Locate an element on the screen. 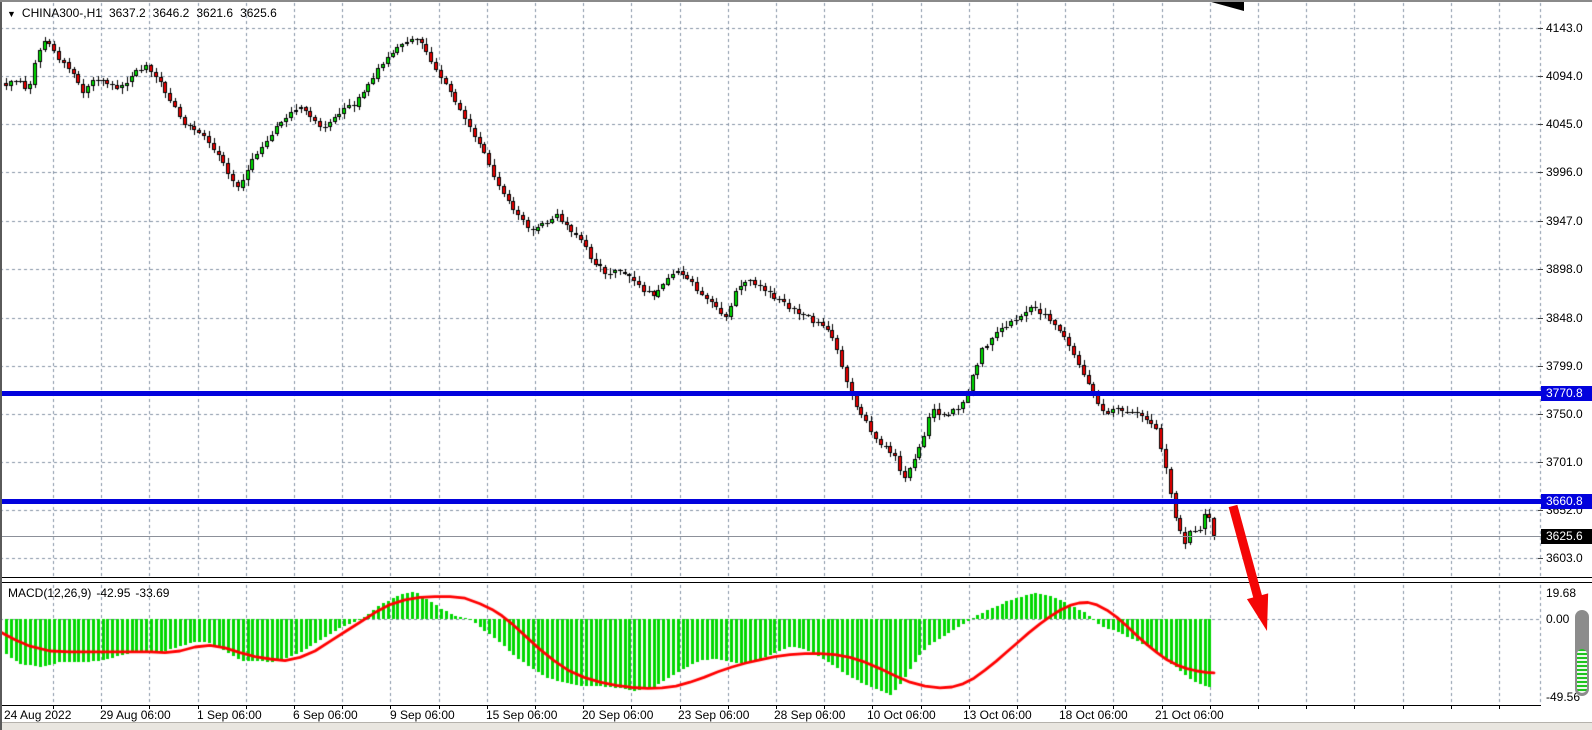 Image resolution: width=1592 pixels, height=730 pixels. time-axis-line is located at coordinates (770, 705).